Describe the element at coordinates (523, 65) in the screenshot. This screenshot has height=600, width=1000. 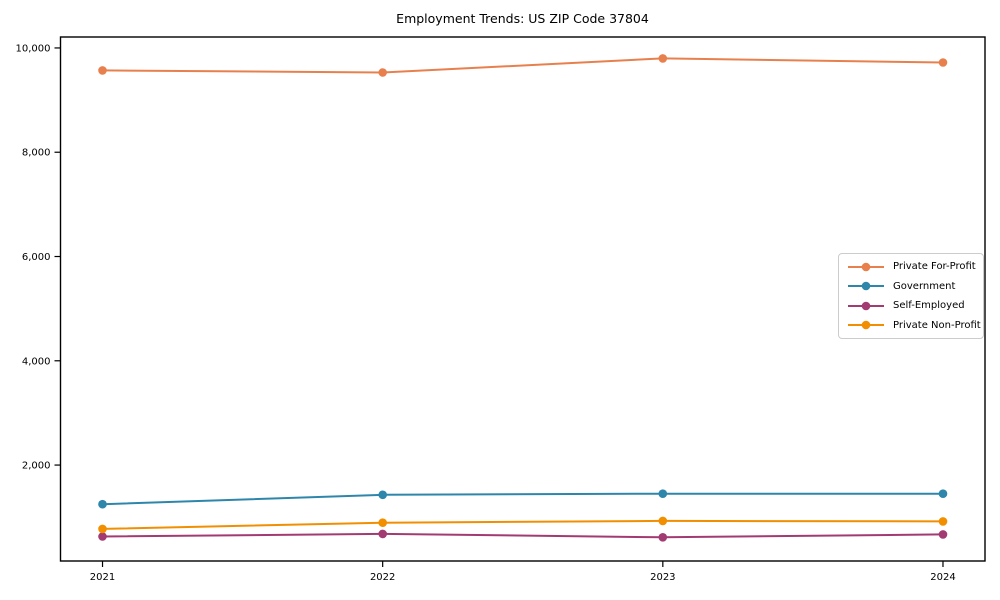
I see `line-series-private-for-profit` at that location.